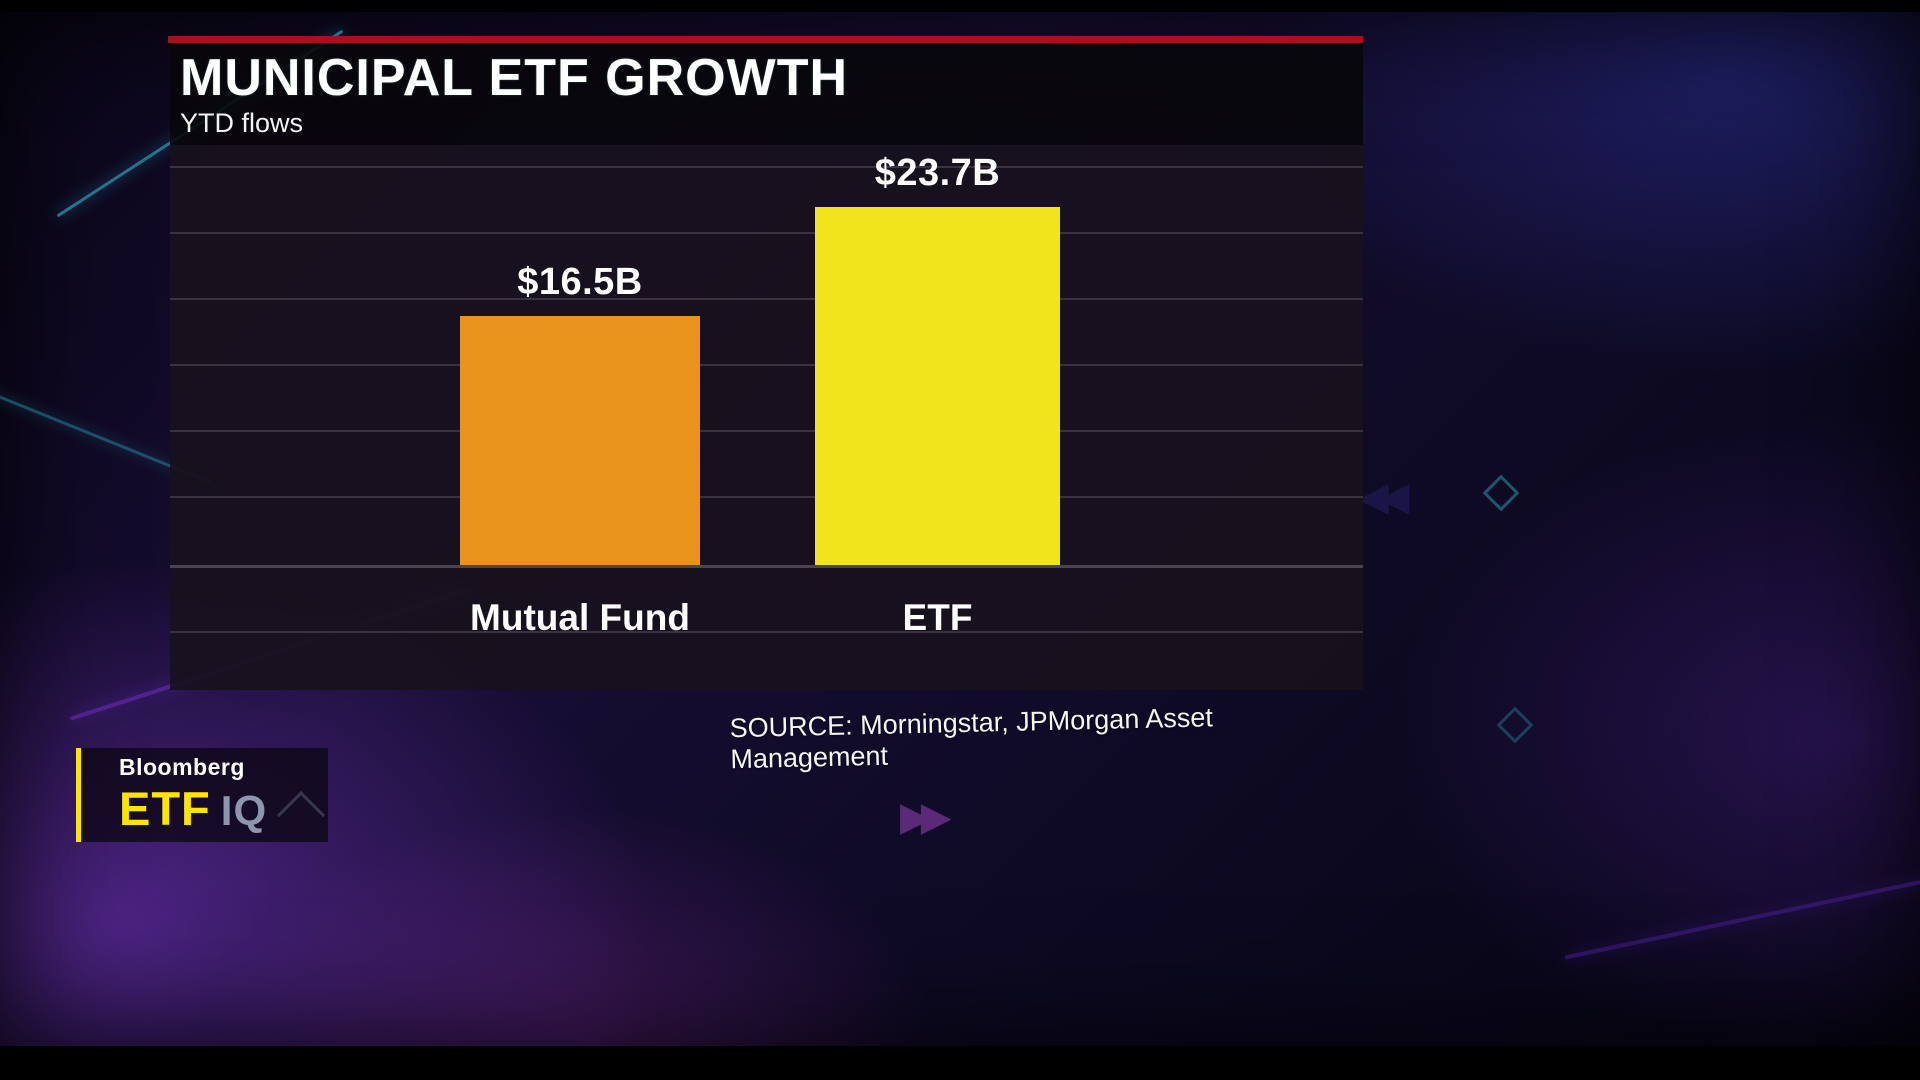  What do you see at coordinates (1383, 497) in the screenshot?
I see `play-triangles-icon: ◀◀` at bounding box center [1383, 497].